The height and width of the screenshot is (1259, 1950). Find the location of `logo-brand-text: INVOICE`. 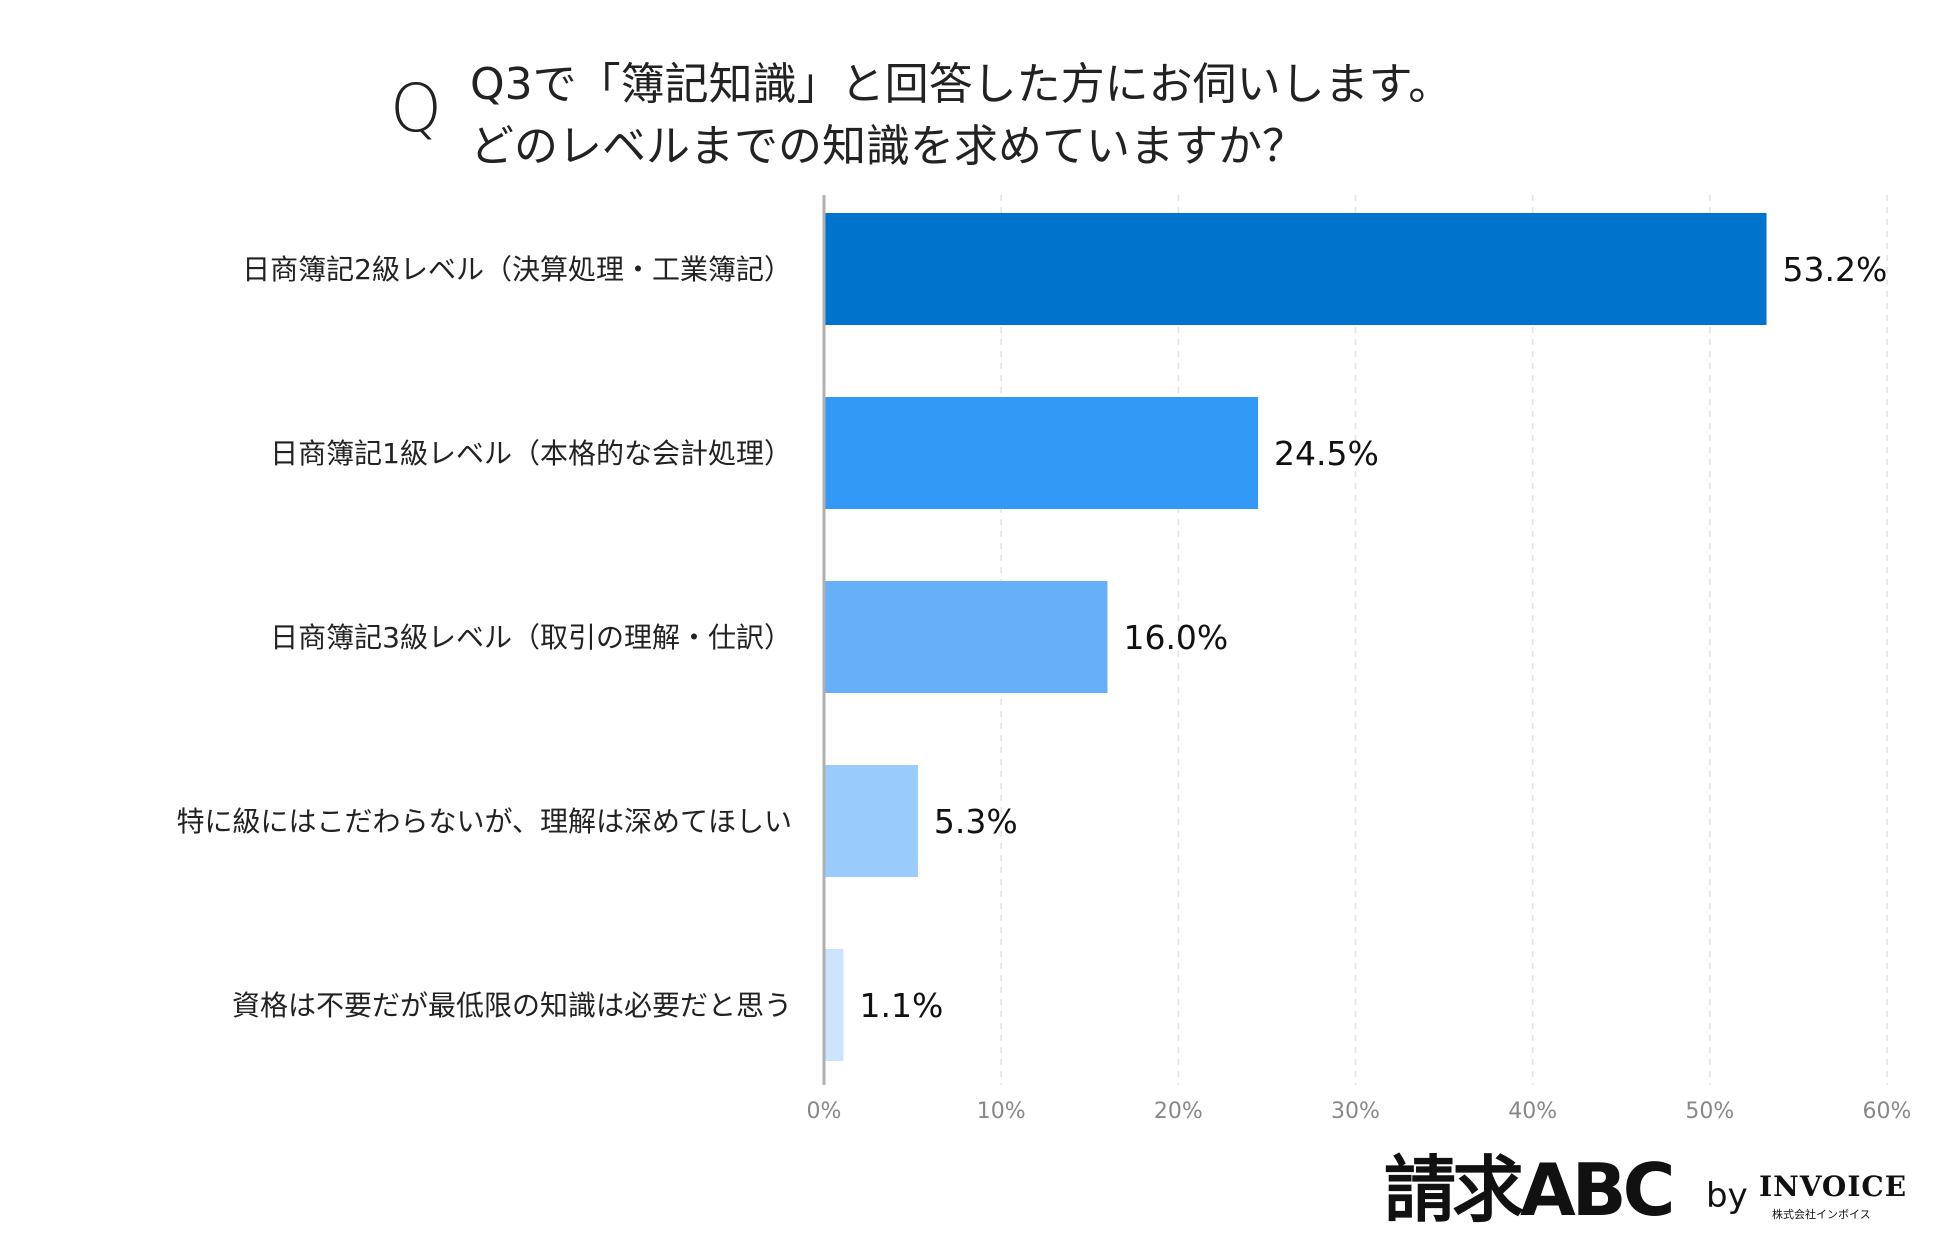

logo-brand-text: INVOICE is located at coordinates (1833, 1186).